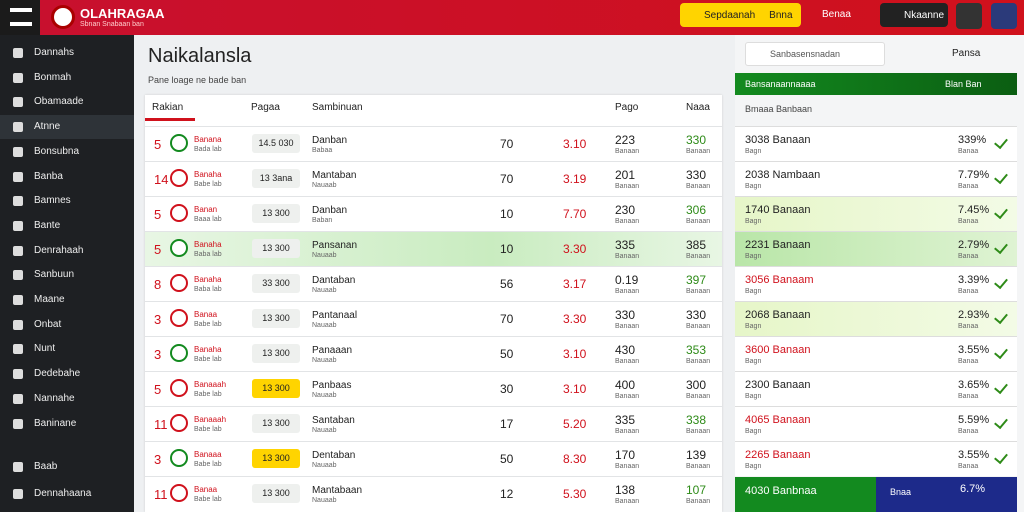  Describe the element at coordinates (330, 140) in the screenshot. I see `match-name: Danban` at that location.